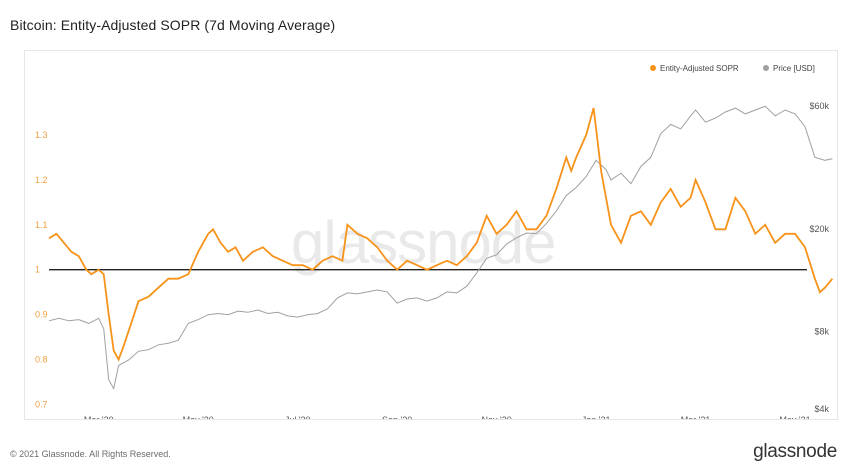 The image size is (859, 472). I want to click on legend-sopr-label: Entity-Adjusted SOPR, so click(699, 68).